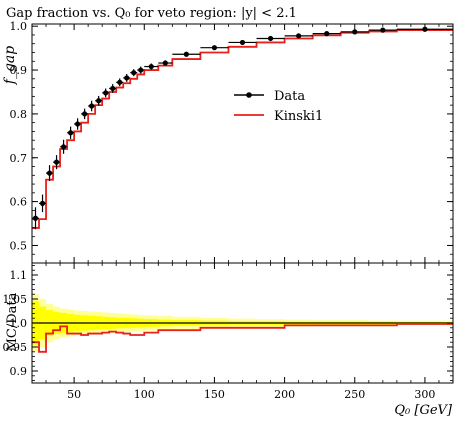  Describe the element at coordinates (242, 338) in the screenshot. I see `ratio-mc-step-line` at that location.